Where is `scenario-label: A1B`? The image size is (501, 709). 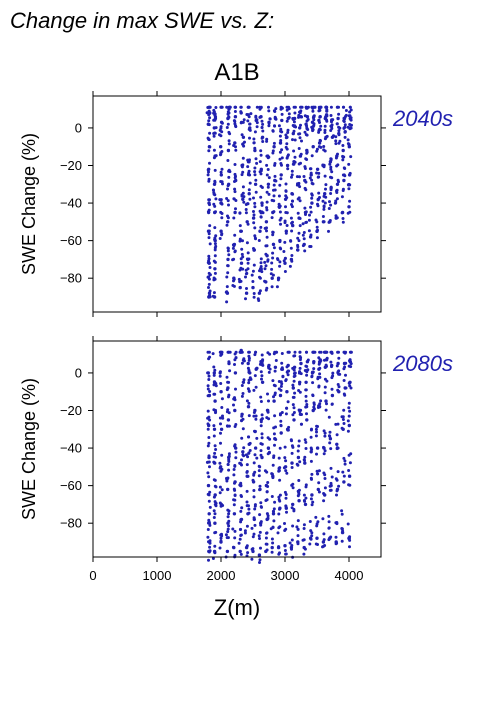 scenario-label: A1B is located at coordinates (236, 72).